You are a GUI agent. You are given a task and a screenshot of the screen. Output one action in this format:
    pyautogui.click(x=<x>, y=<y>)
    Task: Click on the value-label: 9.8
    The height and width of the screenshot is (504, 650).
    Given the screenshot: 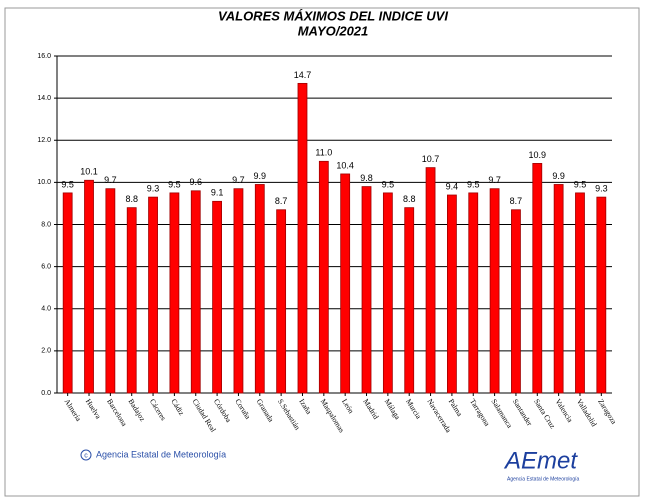 What is the action you would take?
    pyautogui.click(x=366, y=178)
    